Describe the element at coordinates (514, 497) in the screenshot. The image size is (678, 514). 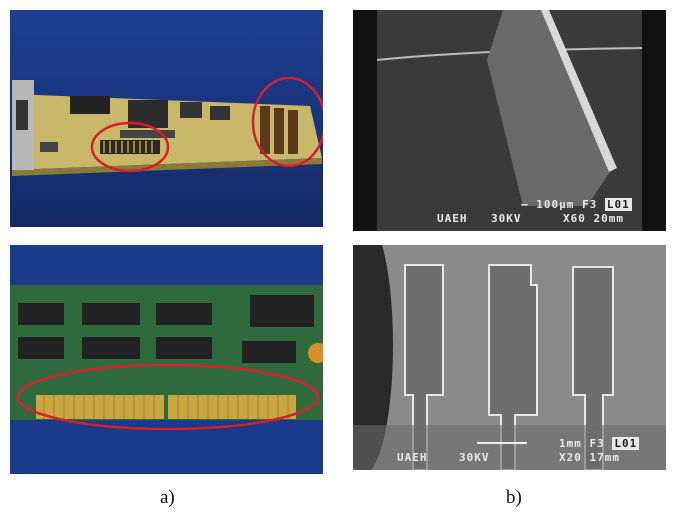
I see `caption-b: b)` at that location.